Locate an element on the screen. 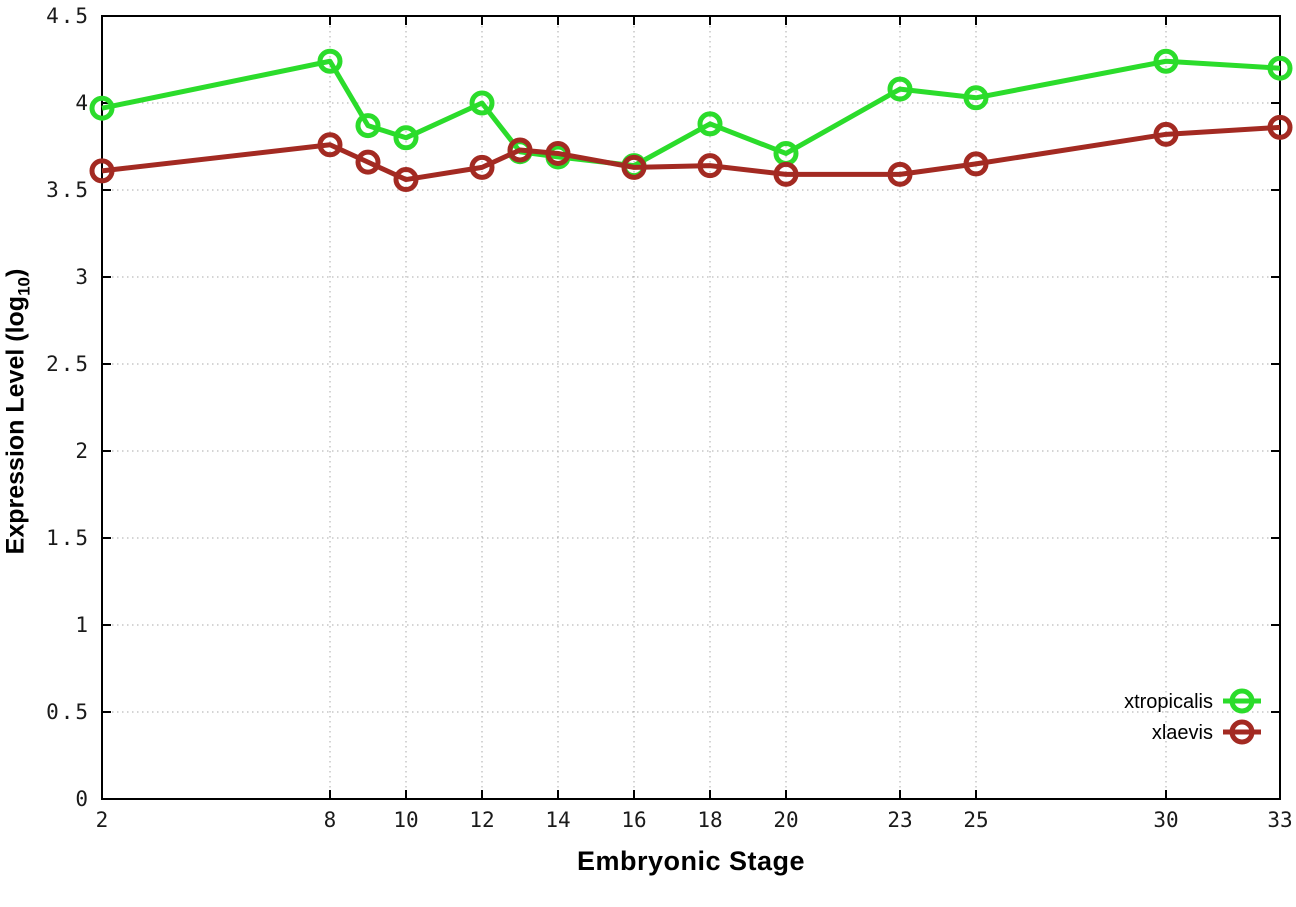  y-axis-title-close: ) is located at coordinates (15, 272).